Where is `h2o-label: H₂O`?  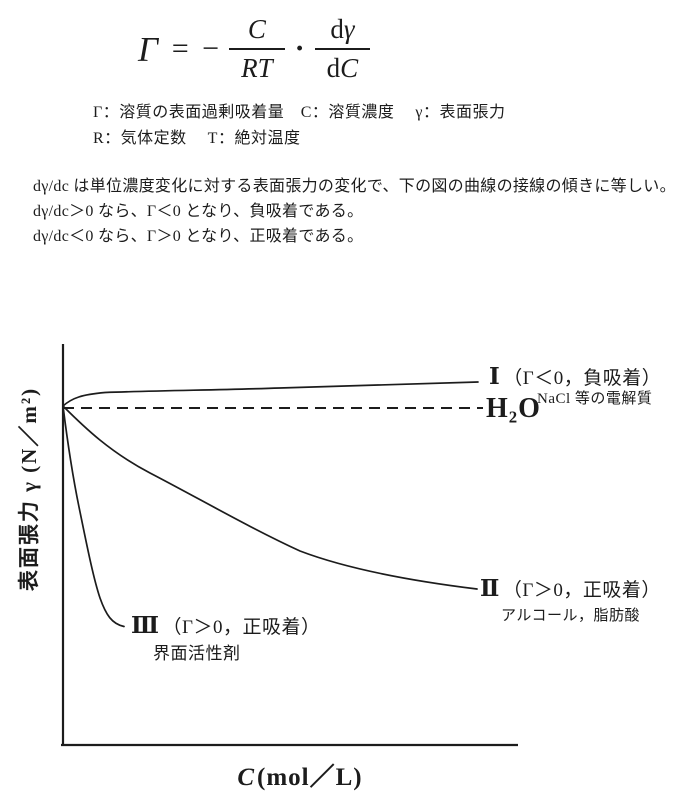 h2o-label: H₂O is located at coordinates (513, 408).